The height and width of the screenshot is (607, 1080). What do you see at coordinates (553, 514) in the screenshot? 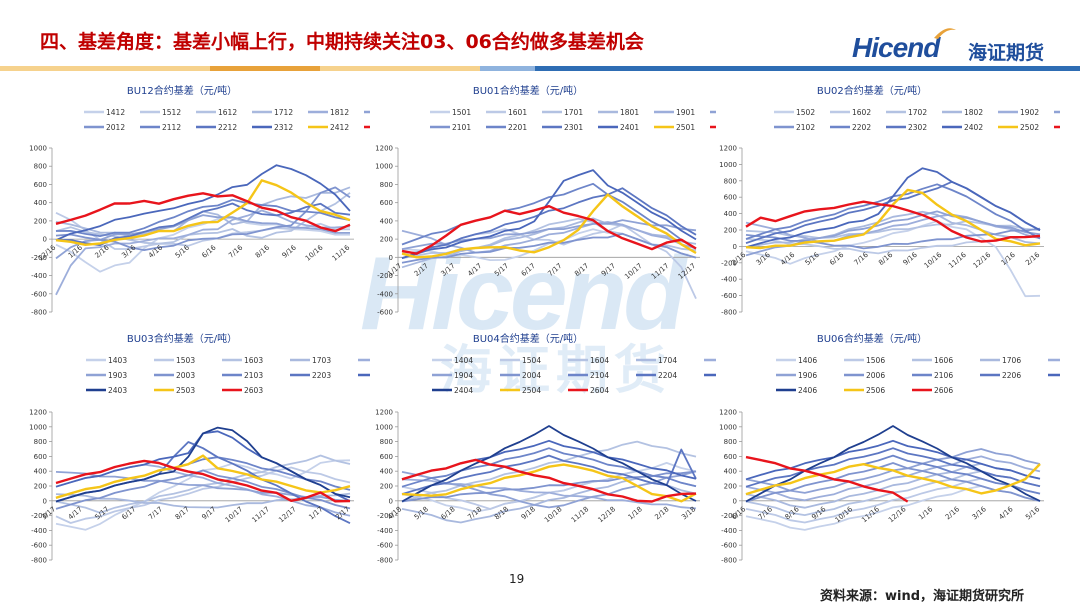
I see `x-tick-label: 10/18` at bounding box center [553, 514].